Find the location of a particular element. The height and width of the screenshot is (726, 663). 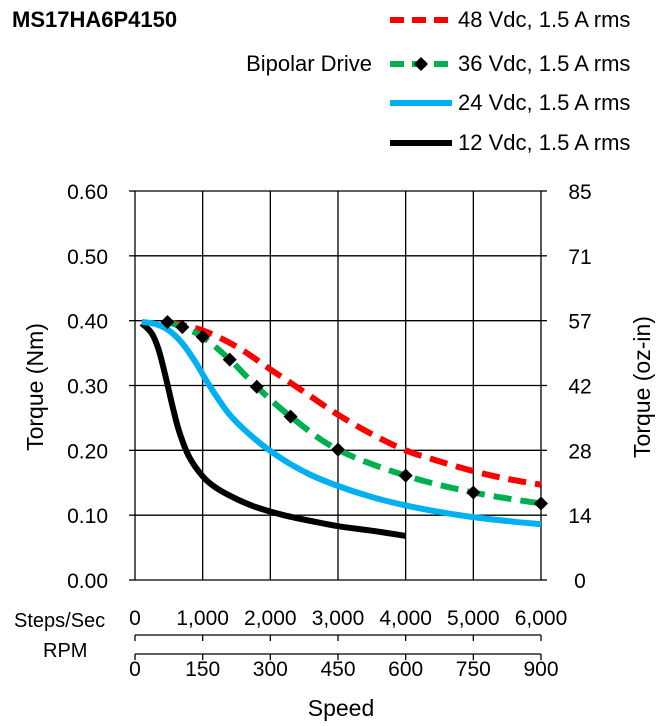

y2-tick-label: 42 is located at coordinates (579, 387).